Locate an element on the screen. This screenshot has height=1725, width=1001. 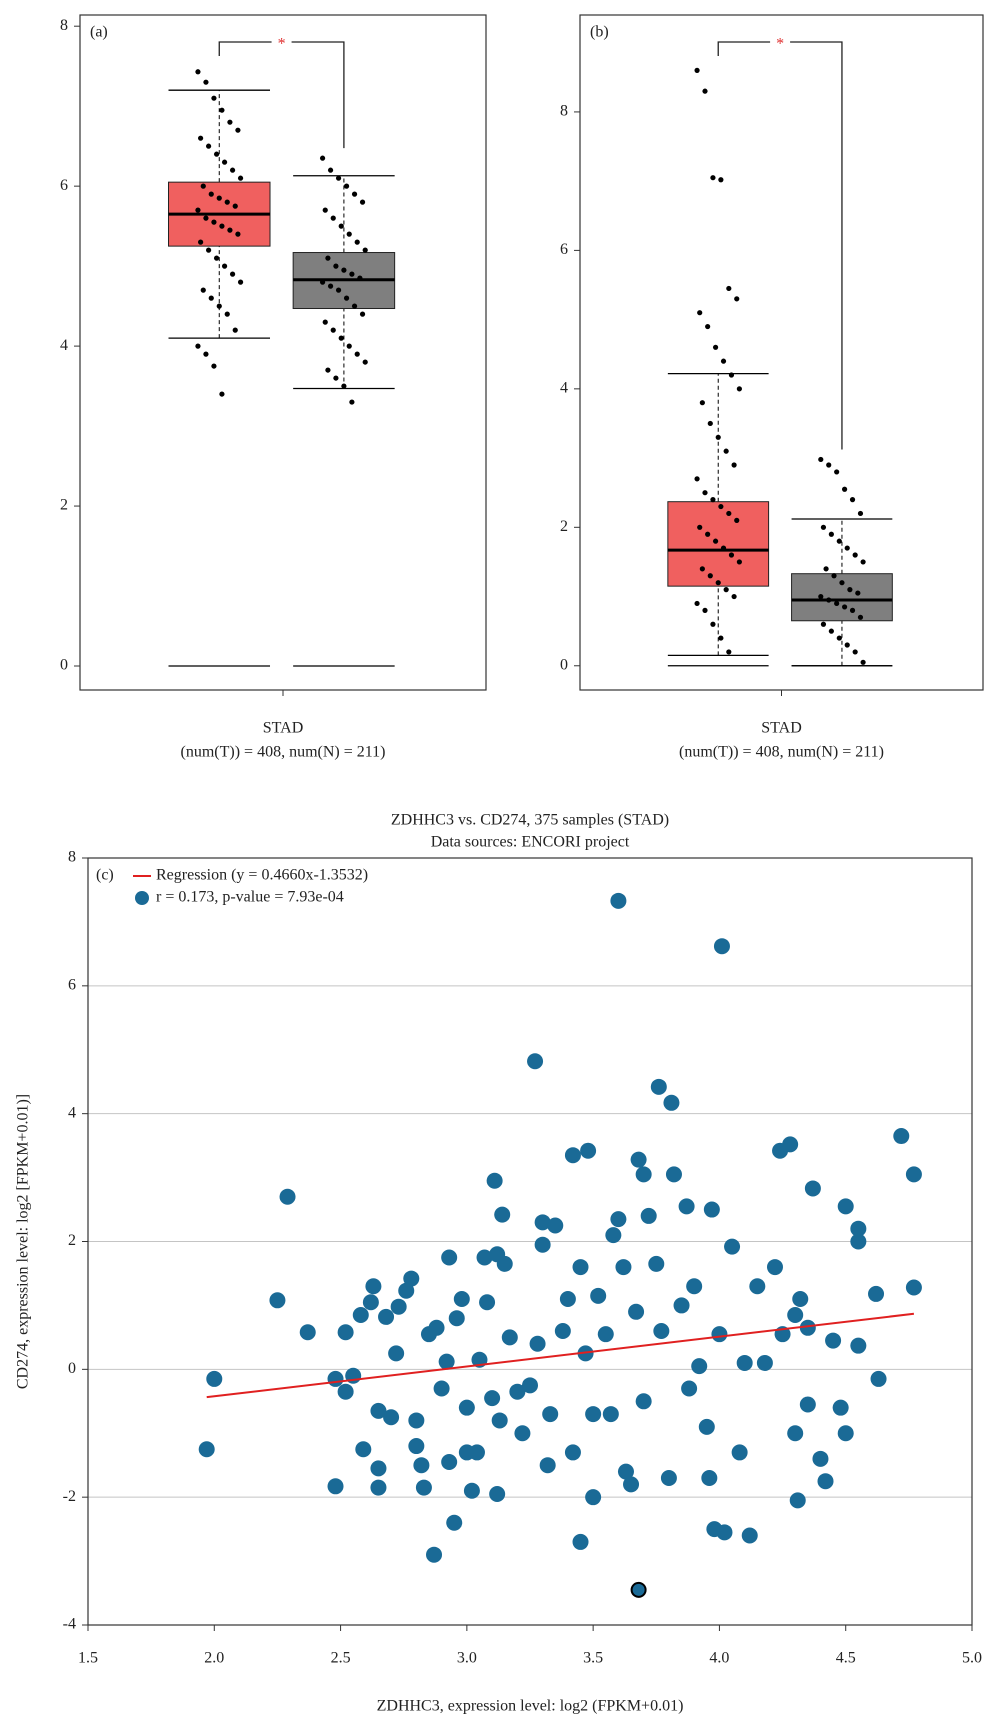
legend-label: r = 0.173, p-value = 7.93e-04 is located at coordinates (250, 897).